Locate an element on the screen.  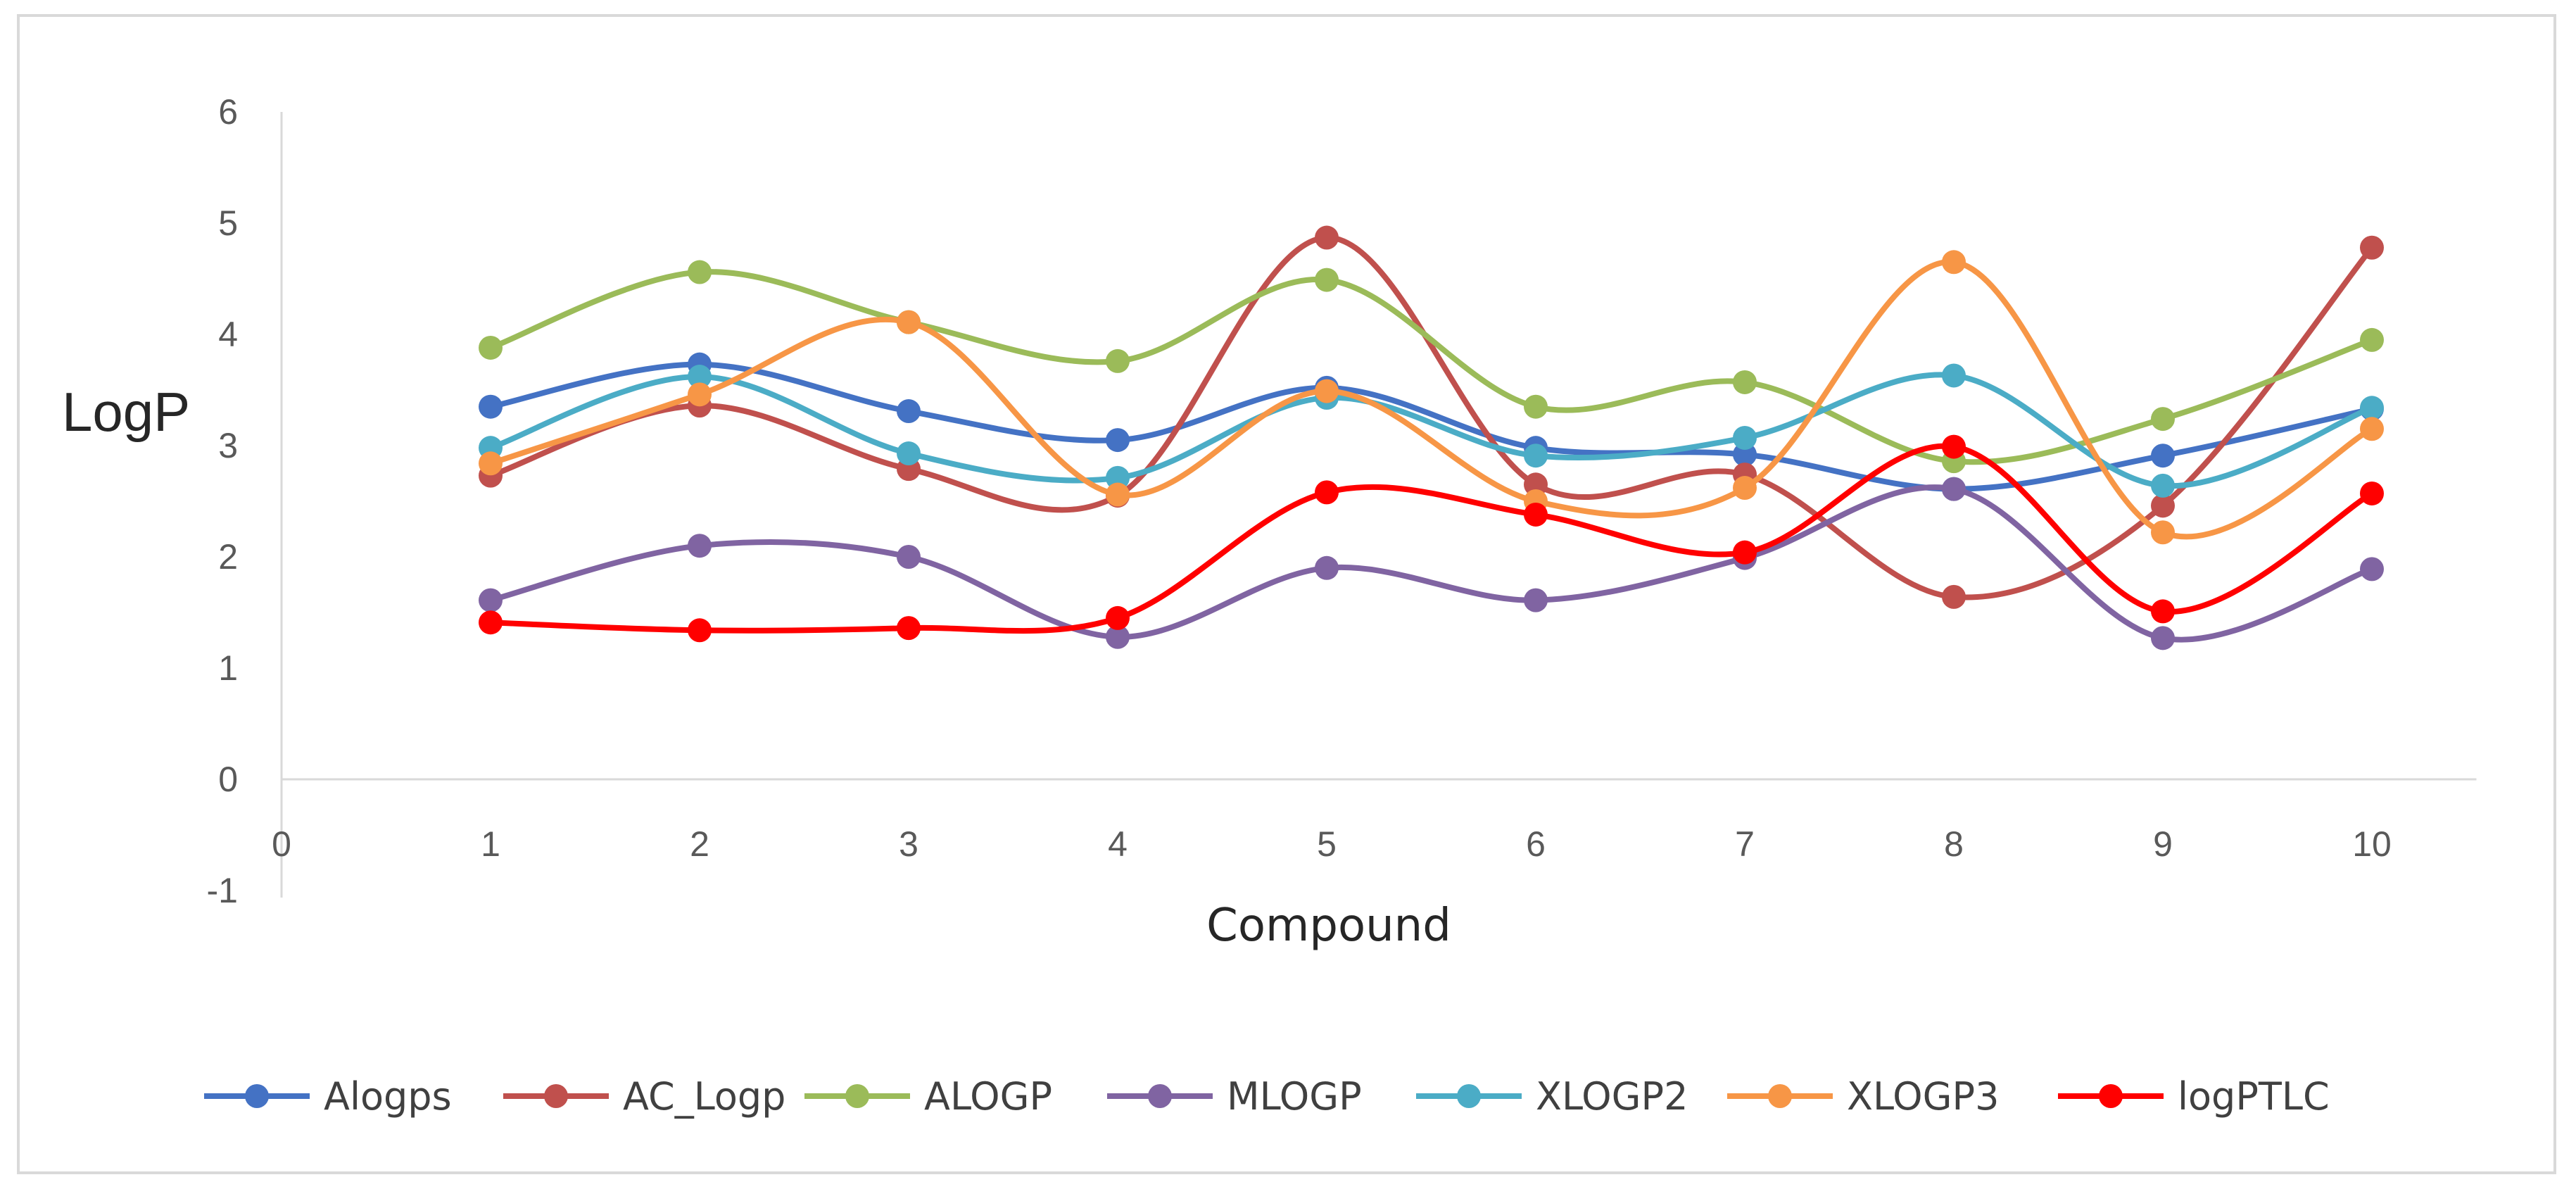
series-line-mlogp is located at coordinates (1431, 563).